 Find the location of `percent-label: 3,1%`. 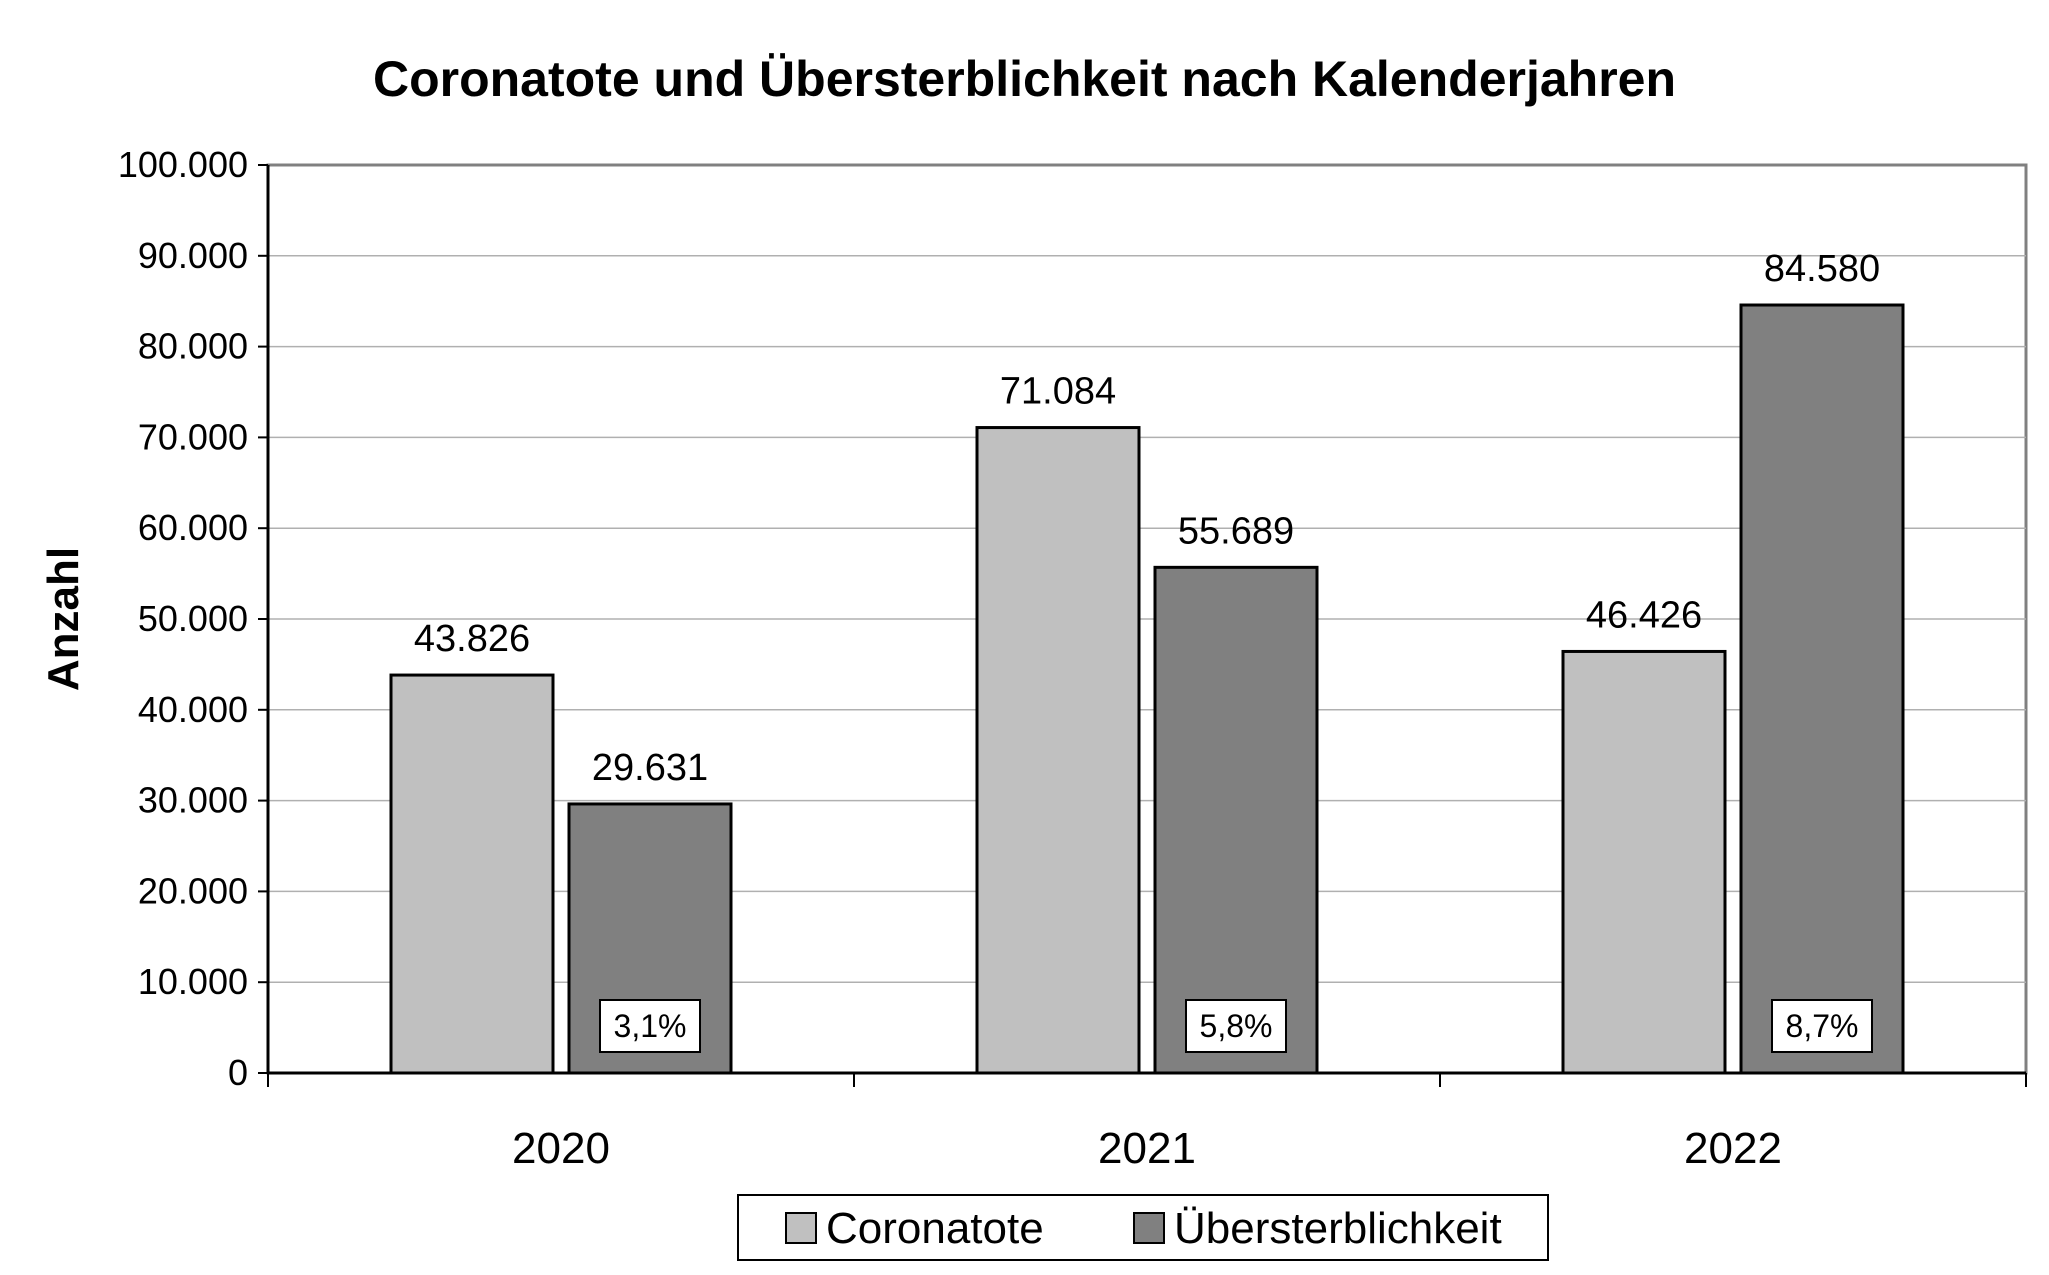

percent-label: 3,1% is located at coordinates (650, 1026).